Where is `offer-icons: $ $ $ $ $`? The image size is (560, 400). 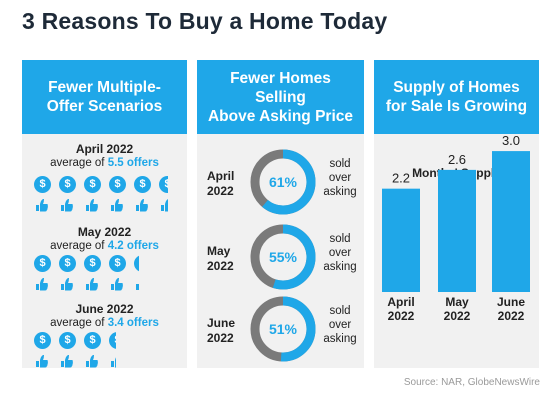 offer-icons: $ $ $ $ $ is located at coordinates (109, 275).